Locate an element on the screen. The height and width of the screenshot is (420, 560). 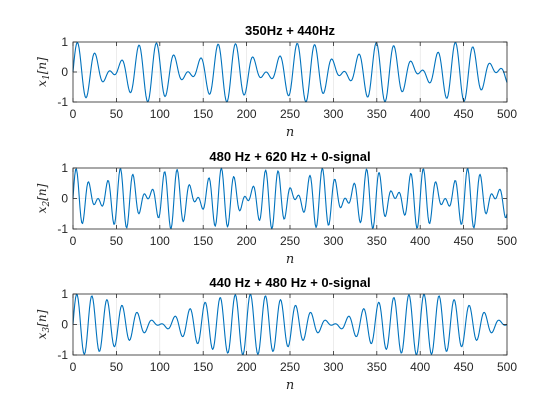
chart-title: 480 Hz + 620 Hz + 0-signal is located at coordinates (289, 156).